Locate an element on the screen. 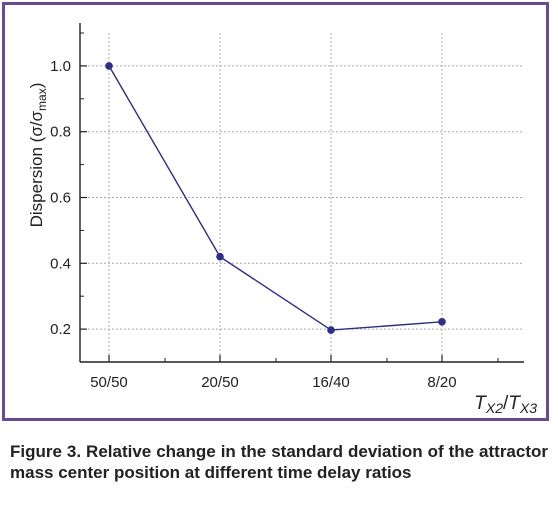  x-axis-ticks: 50/50 20/50 16/40 8/20 is located at coordinates (294, 373).